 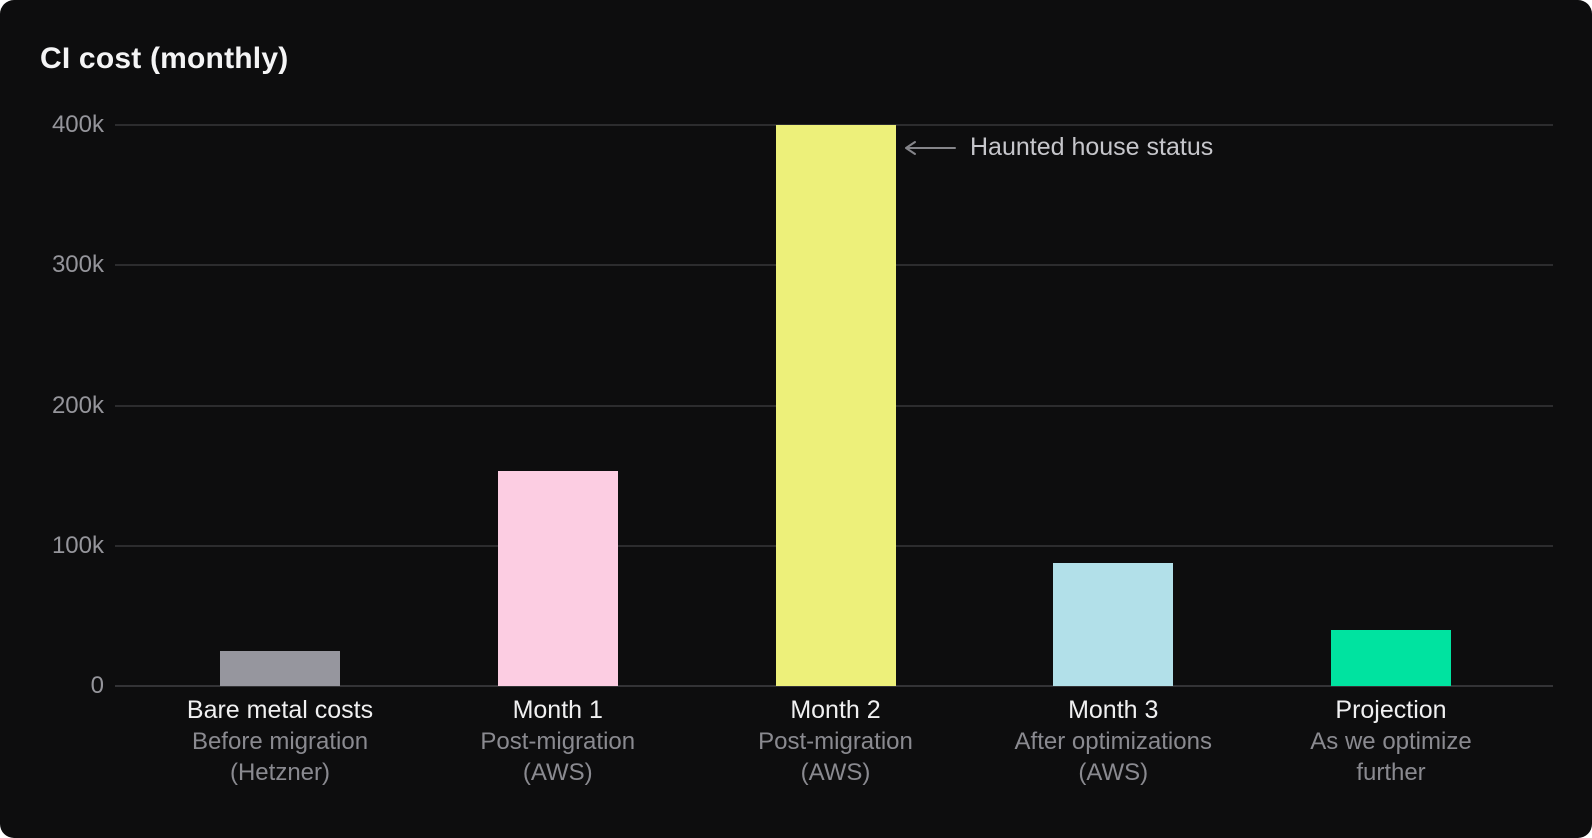 I want to click on category-subtitle: Before migration, so click(x=280, y=741).